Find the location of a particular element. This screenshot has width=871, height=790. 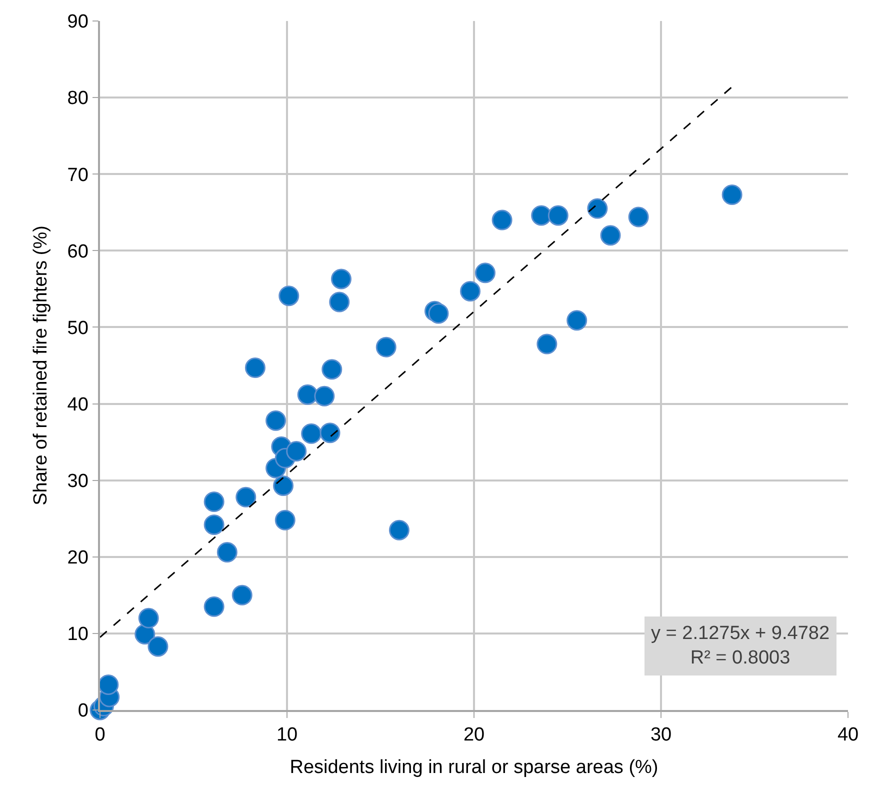

y-tick-label: 20 is located at coordinates (77, 558).